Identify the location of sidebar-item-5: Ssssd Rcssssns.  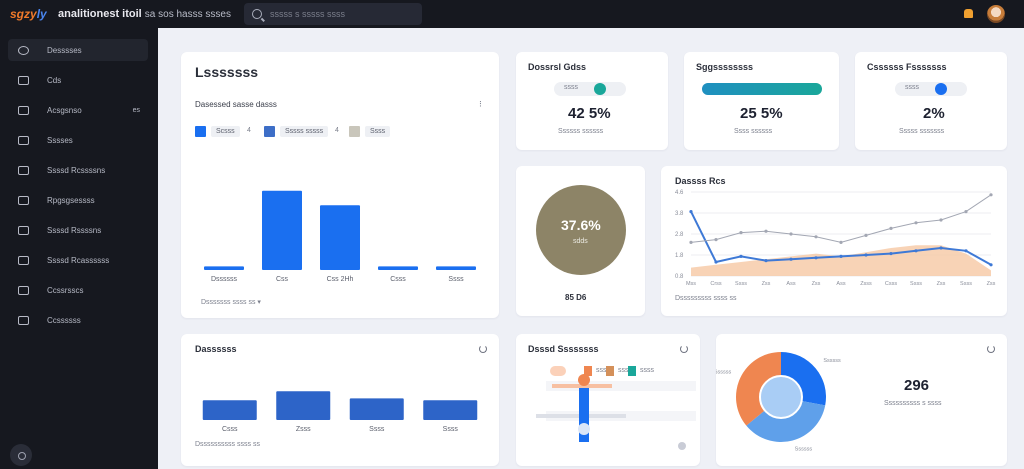
(78, 170).